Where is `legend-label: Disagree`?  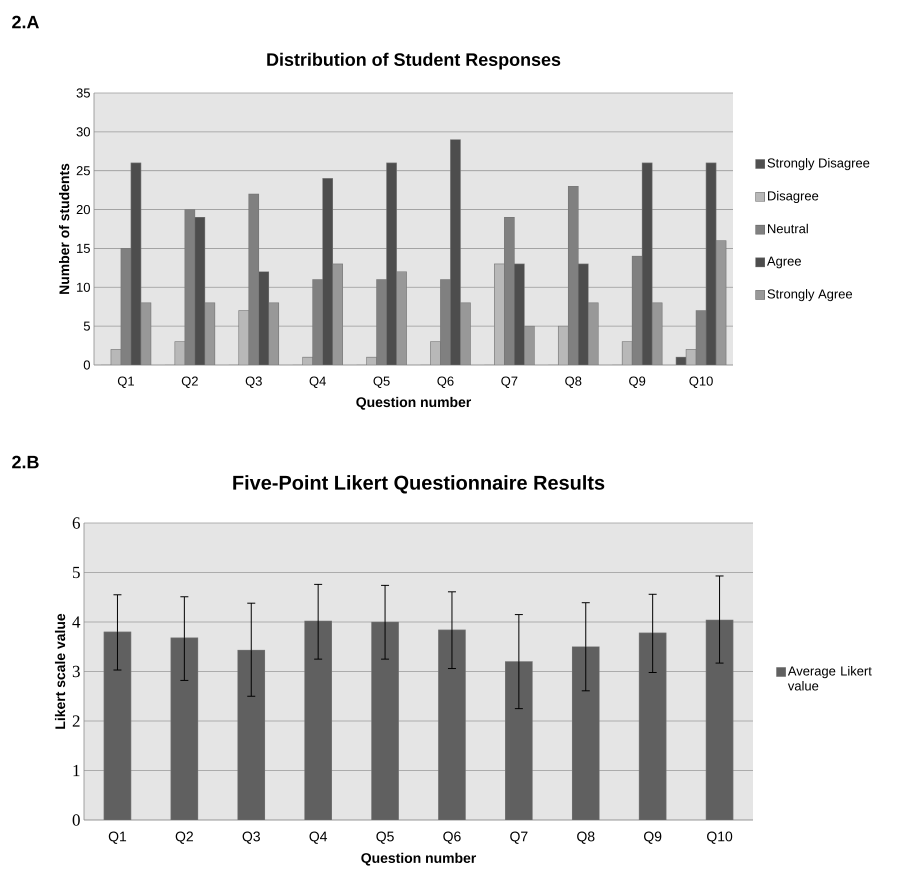
legend-label: Disagree is located at coordinates (793, 196).